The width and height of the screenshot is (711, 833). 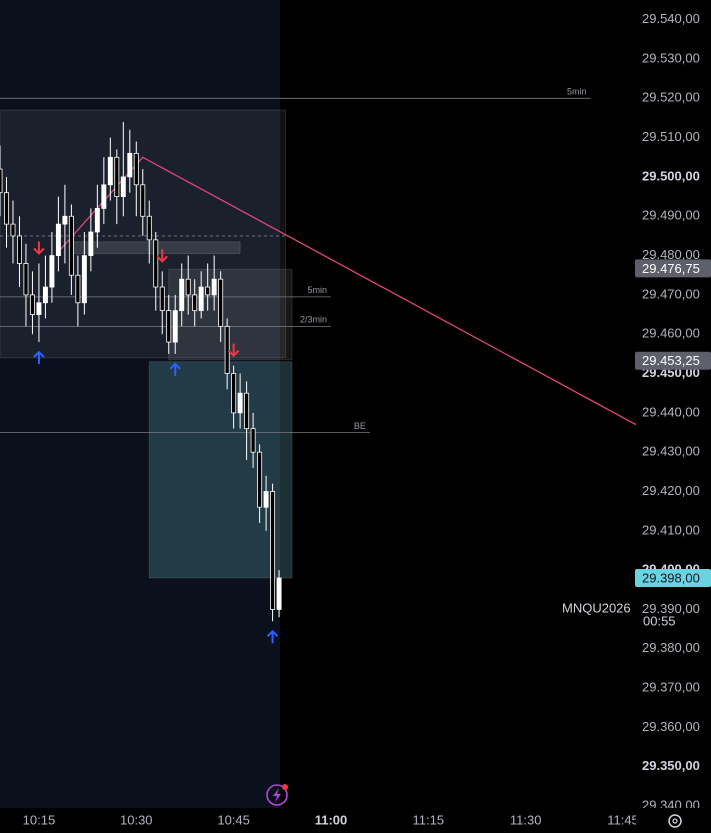 What do you see at coordinates (671, 333) in the screenshot?
I see `y-tick-label: 29.460,00` at bounding box center [671, 333].